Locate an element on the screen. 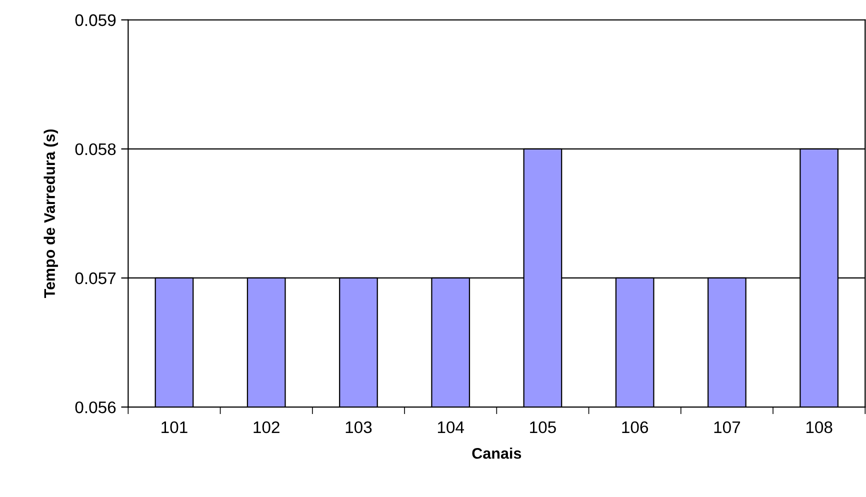 This screenshot has width=866, height=497. x-tick-label: 104 is located at coordinates (451, 427).